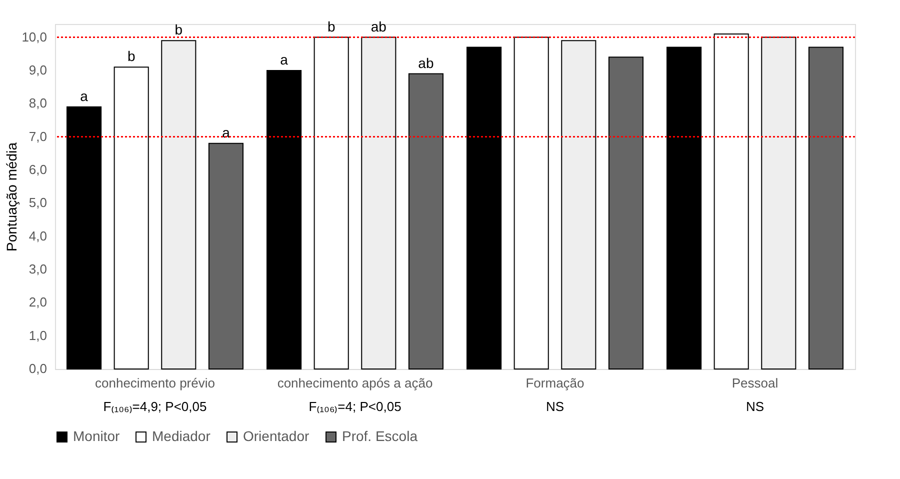 This screenshot has height=479, width=900. What do you see at coordinates (37, 302) in the screenshot?
I see `y-tick-label: 2,0` at bounding box center [37, 302].